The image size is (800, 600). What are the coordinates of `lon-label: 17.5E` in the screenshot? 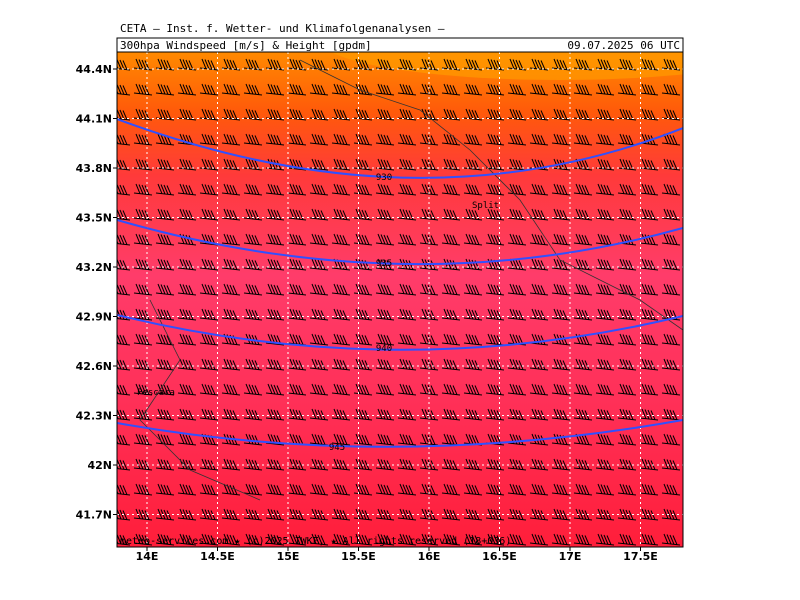 It's located at (640, 556).